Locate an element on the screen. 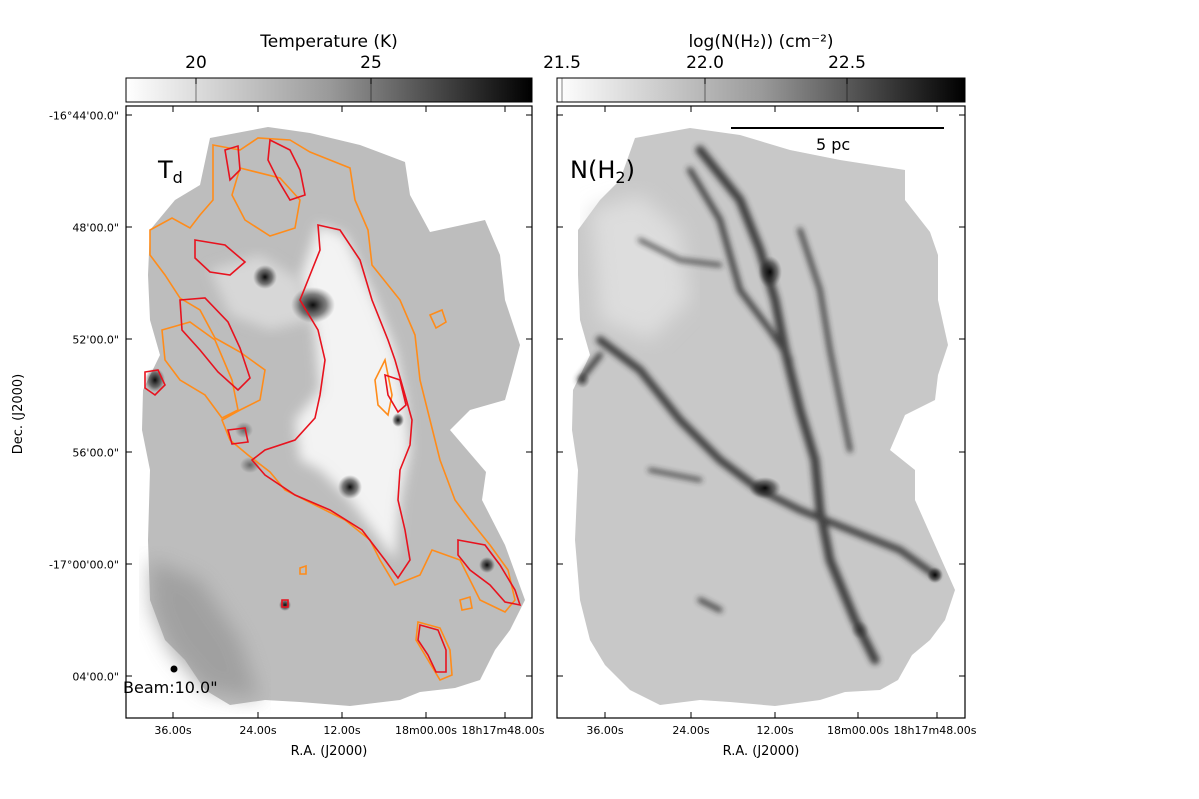 This screenshot has width=1199, height=799. dec-tick-label: 56'00.0" is located at coordinates (95, 453).